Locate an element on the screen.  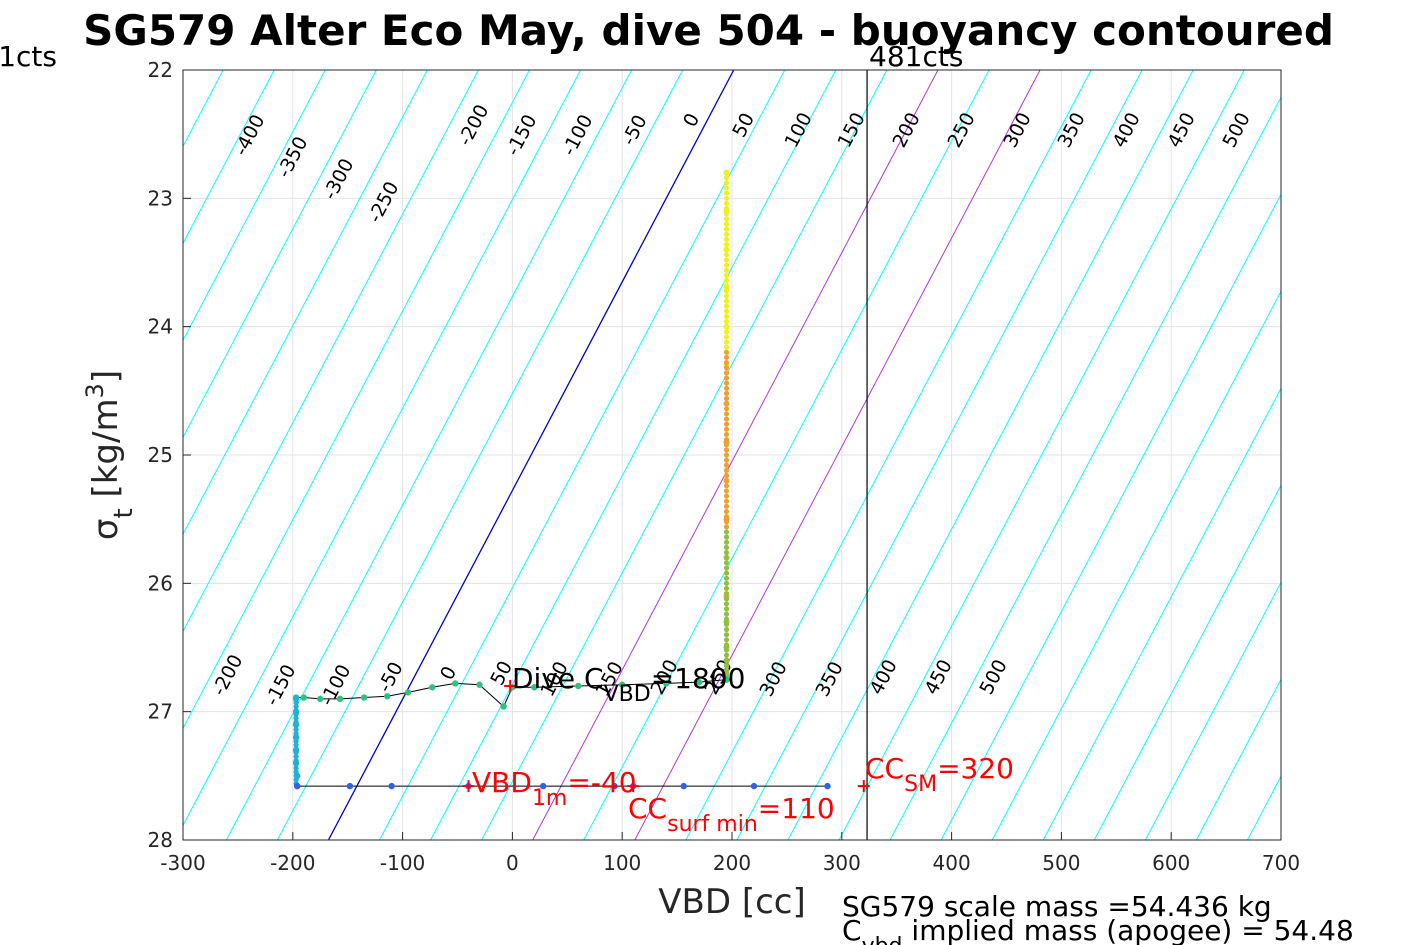
y-tick-label: 26 is located at coordinates (160, 583).